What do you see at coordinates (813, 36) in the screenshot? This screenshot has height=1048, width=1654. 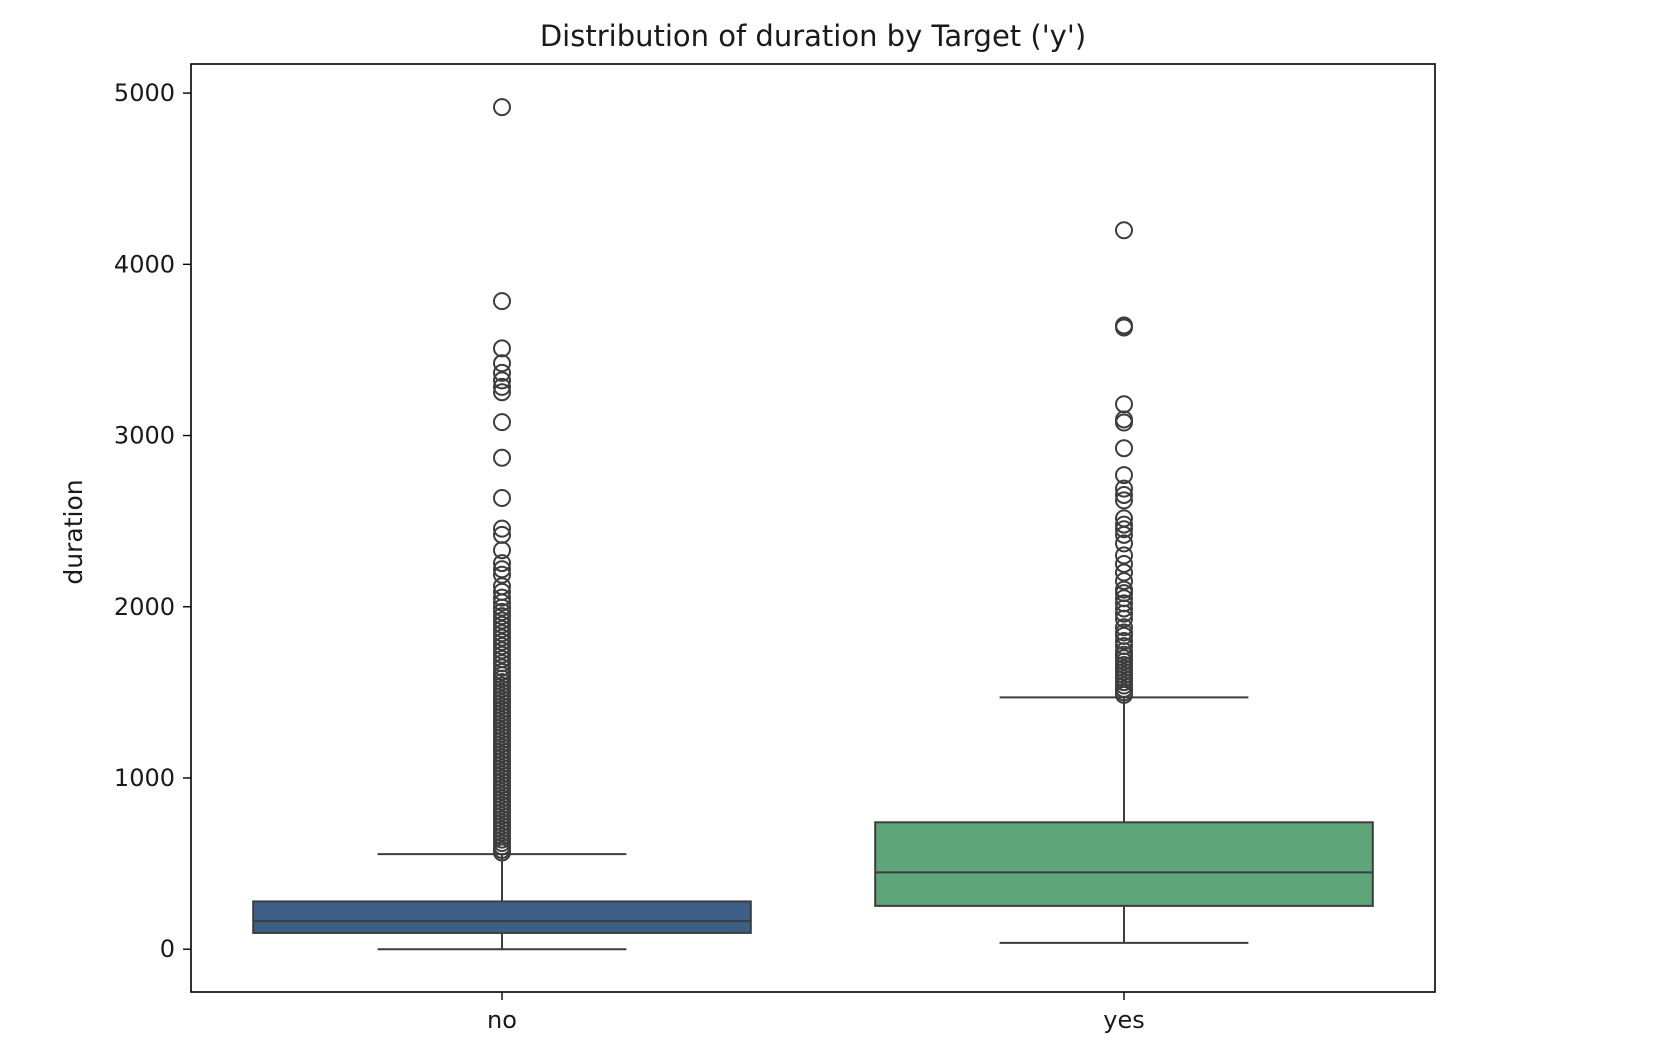 I see `chart-title: Distribution of duration by Target ('y')` at bounding box center [813, 36].